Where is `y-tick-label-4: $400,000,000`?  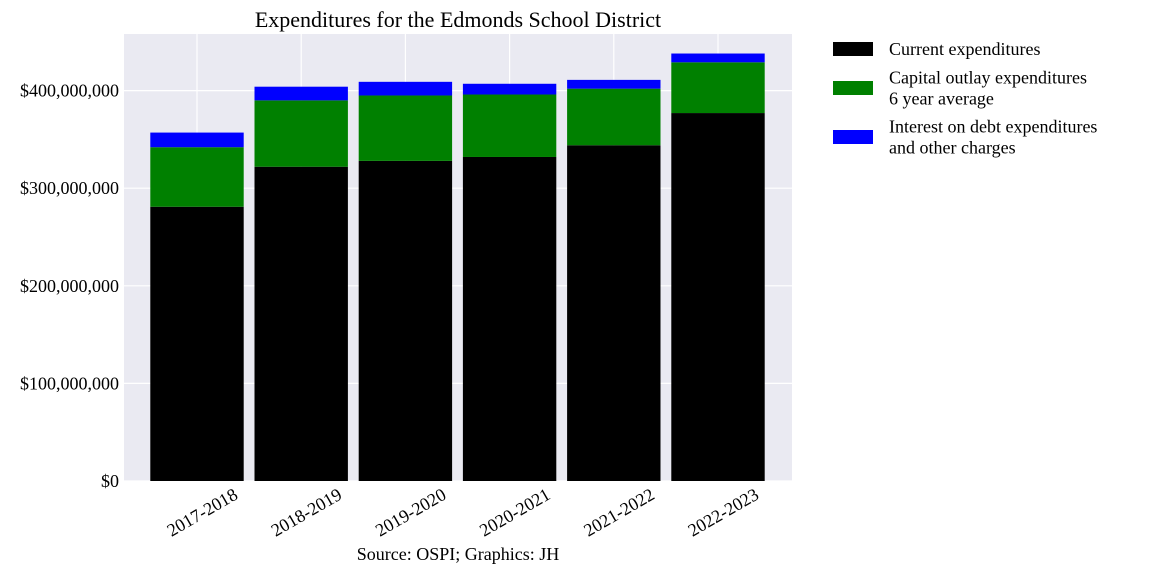
y-tick-label-4: $400,000,000 is located at coordinates (69, 91).